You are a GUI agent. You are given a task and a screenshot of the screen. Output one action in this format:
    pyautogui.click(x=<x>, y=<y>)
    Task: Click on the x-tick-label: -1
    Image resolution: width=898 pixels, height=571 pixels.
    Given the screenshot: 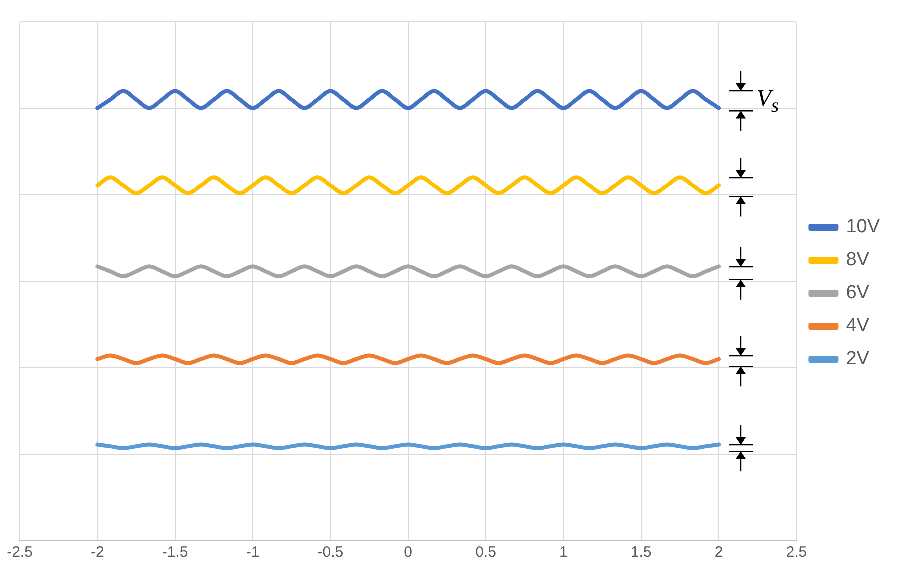 What is the action you would take?
    pyautogui.click(x=253, y=553)
    